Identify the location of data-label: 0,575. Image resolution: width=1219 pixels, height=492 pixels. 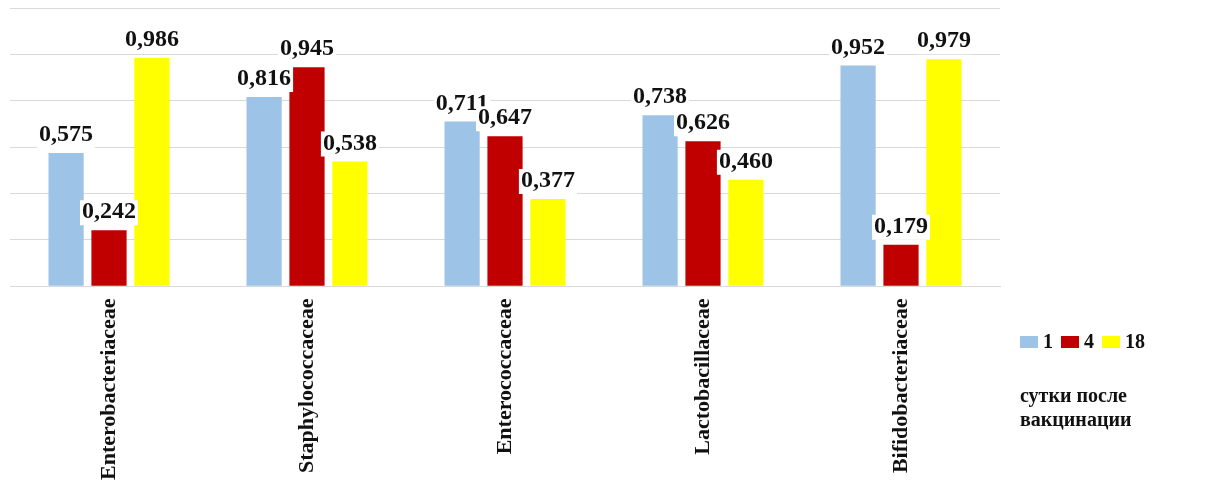
(66, 133).